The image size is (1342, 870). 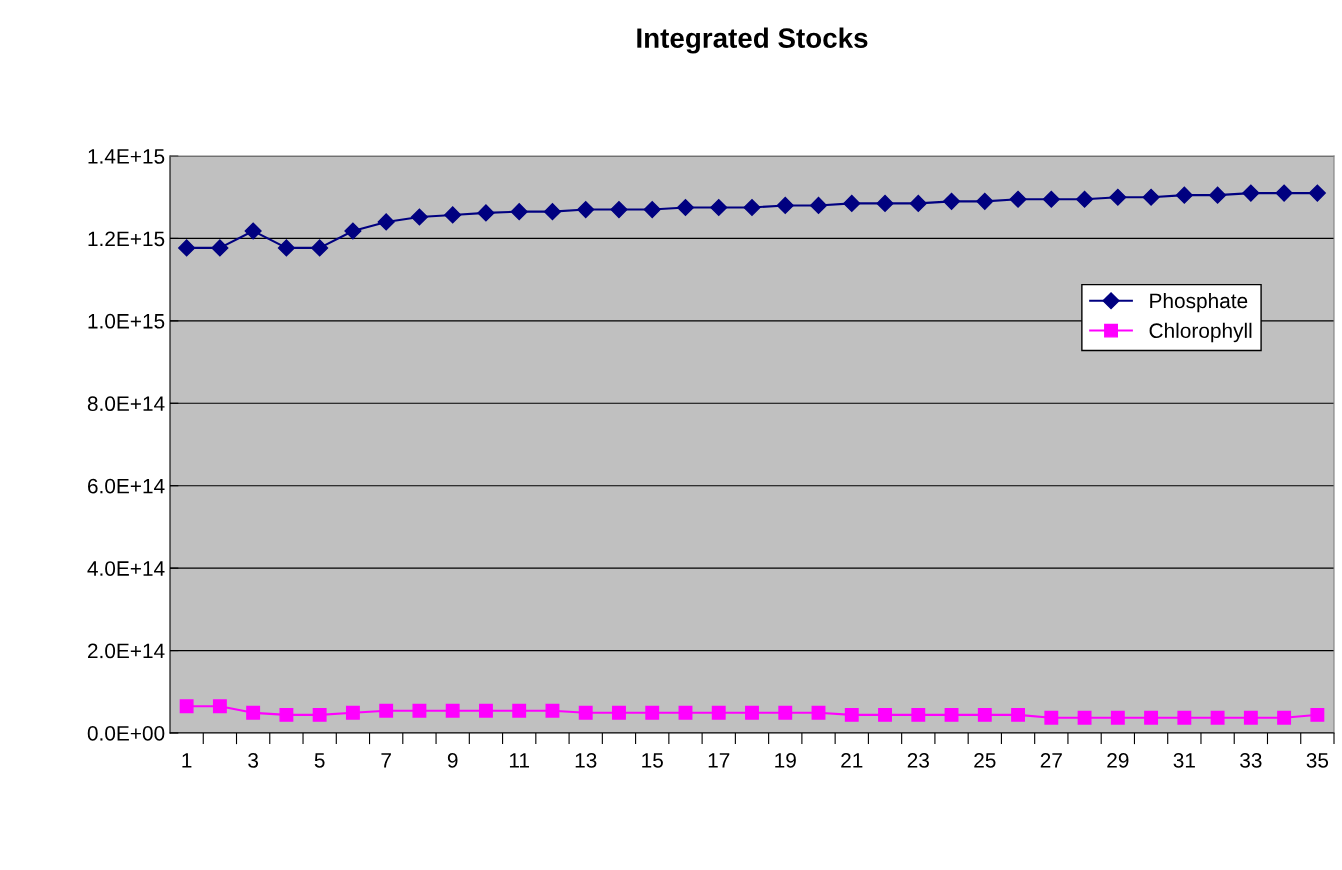 I want to click on x-tick-label: 9, so click(x=452, y=760).